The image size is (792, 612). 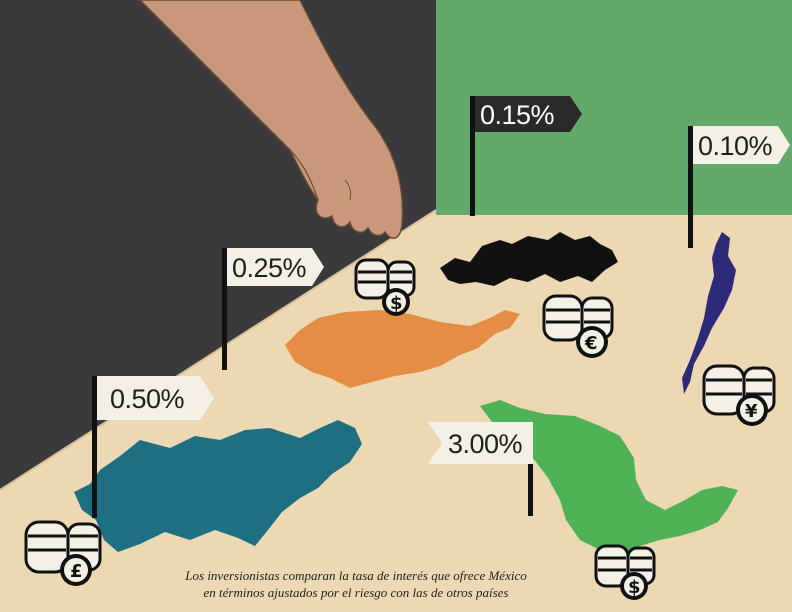 What do you see at coordinates (735, 146) in the screenshot?
I see `flag-japan-label: 0.10%` at bounding box center [735, 146].